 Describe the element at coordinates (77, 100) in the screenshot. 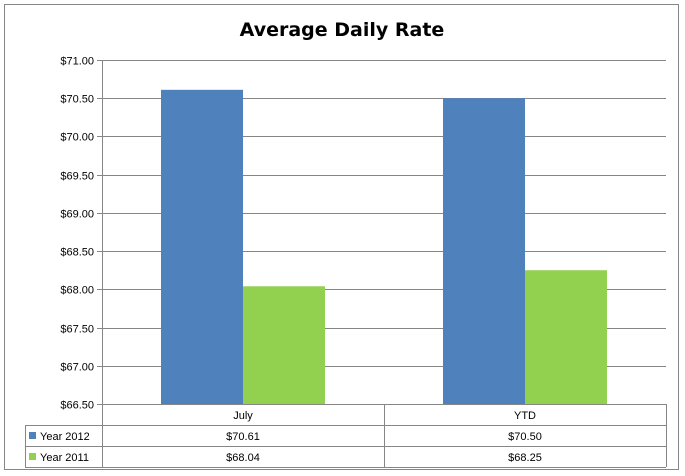

I see `y-tick-label: $70.50` at that location.